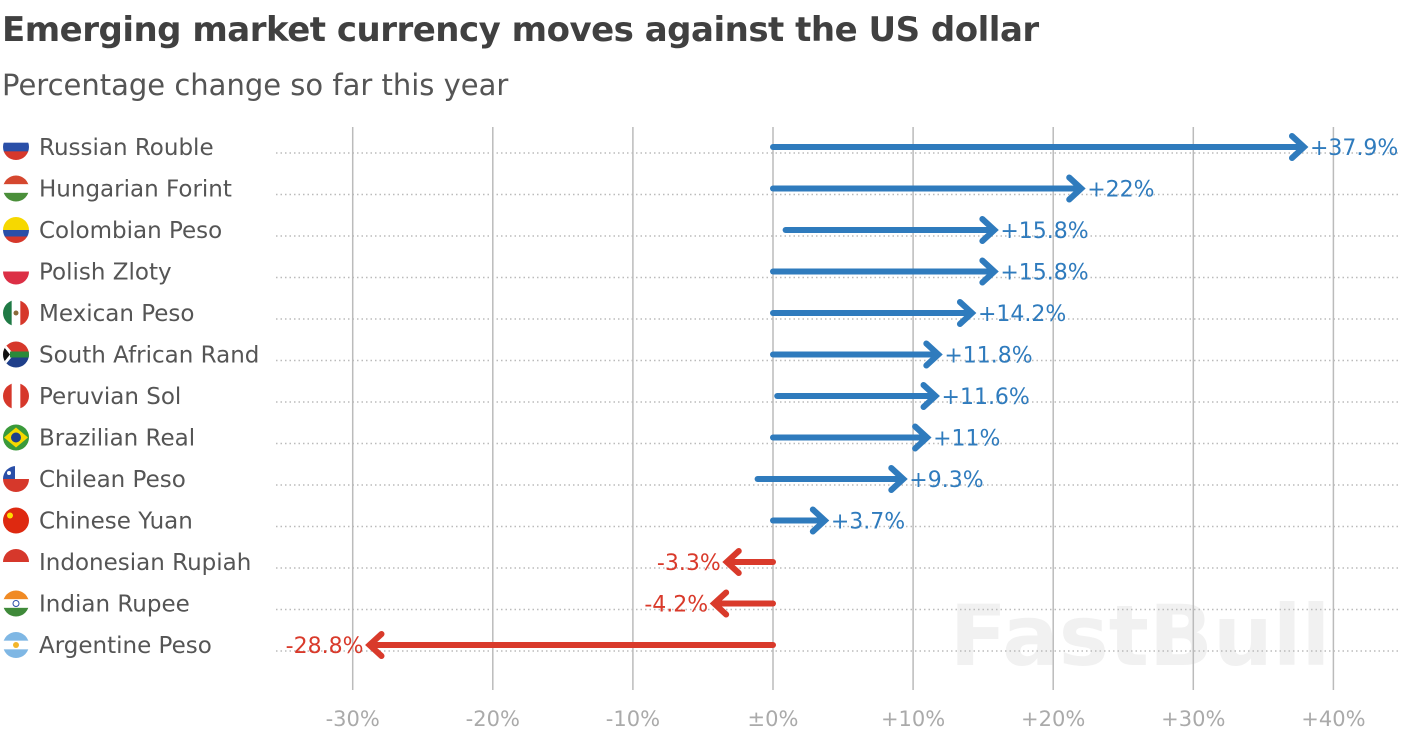  I want to click on indonesia-flag-icon, so click(16, 562).